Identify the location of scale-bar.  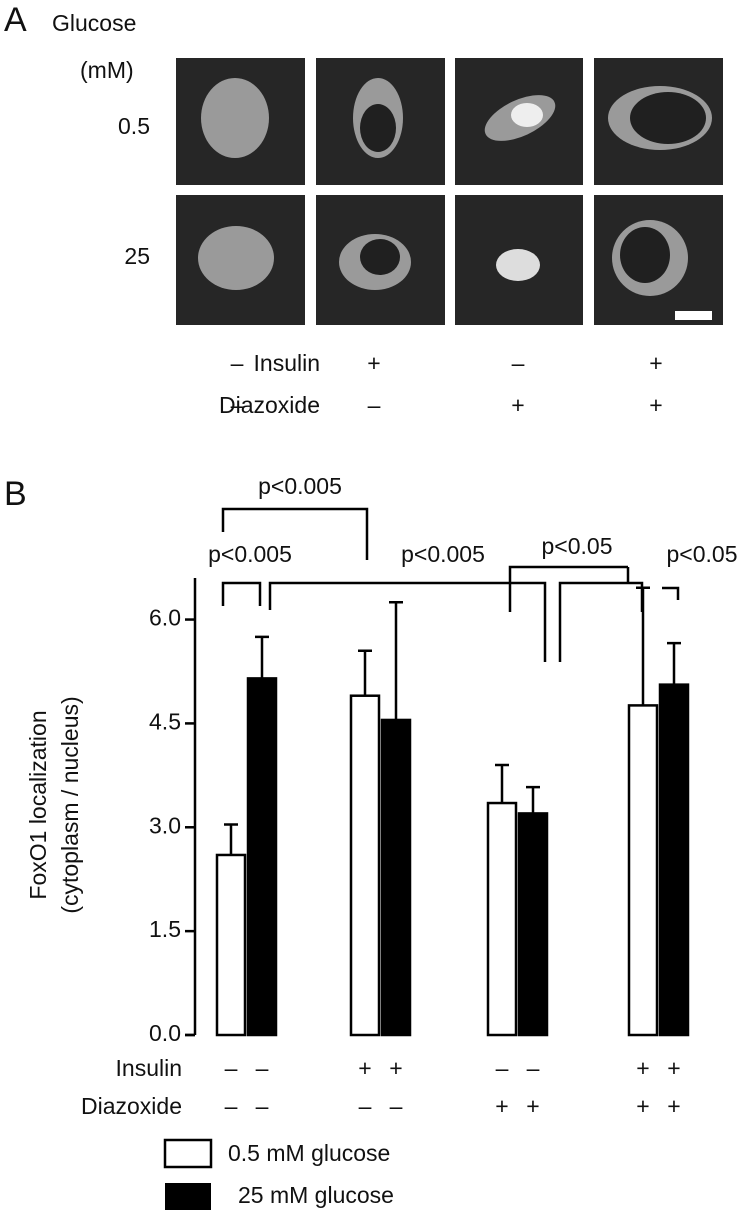
(693, 315).